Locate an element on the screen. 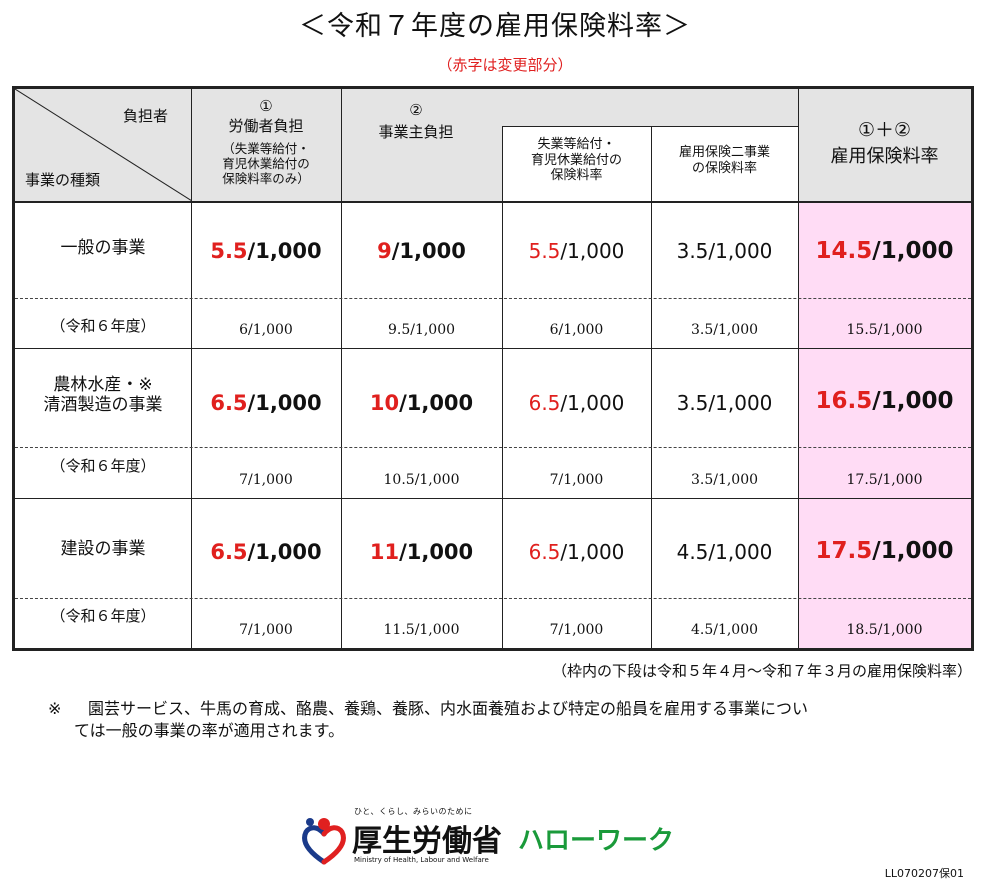  col2b-subtitle: 雇用保険二事業 の保険料率 is located at coordinates (724, 160).